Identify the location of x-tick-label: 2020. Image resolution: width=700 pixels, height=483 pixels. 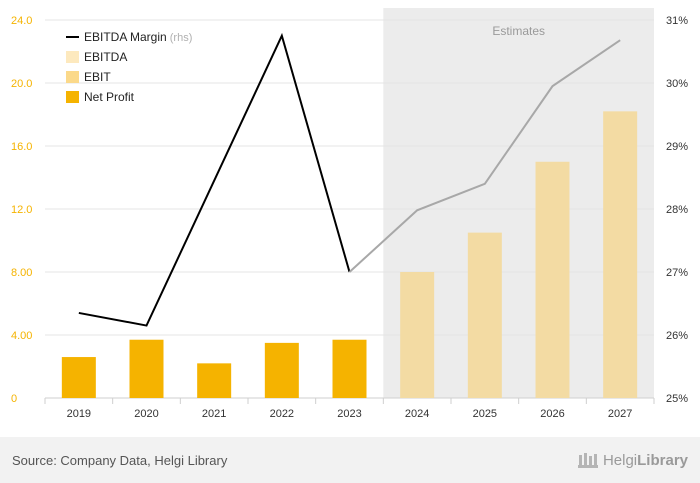
(146, 414).